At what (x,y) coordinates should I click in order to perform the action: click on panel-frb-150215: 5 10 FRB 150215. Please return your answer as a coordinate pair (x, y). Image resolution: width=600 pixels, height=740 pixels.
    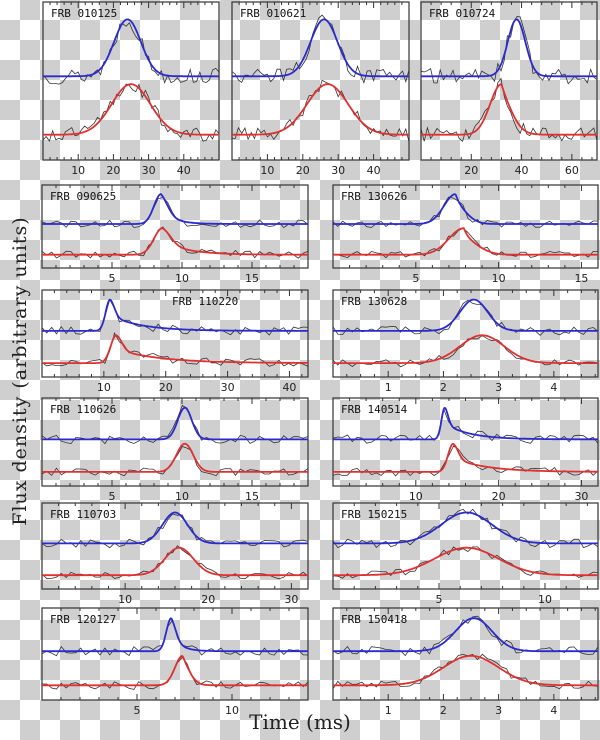
    Looking at the image, I should click on (465, 554).